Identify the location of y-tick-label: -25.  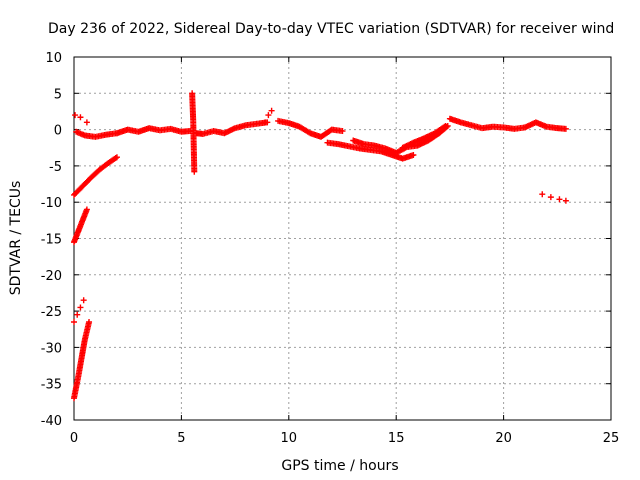
(51, 312).